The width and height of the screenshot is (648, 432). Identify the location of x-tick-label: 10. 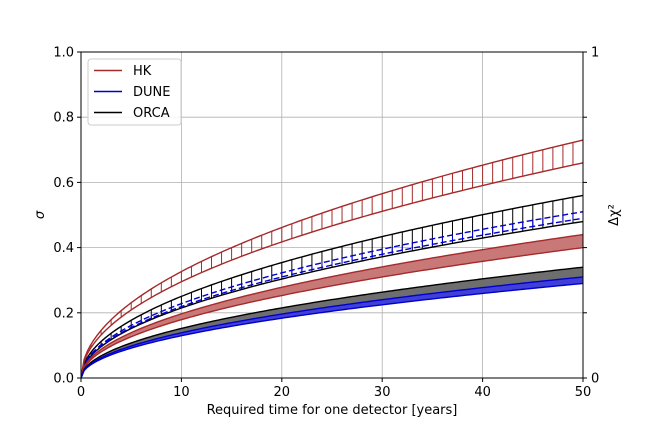
(181, 392).